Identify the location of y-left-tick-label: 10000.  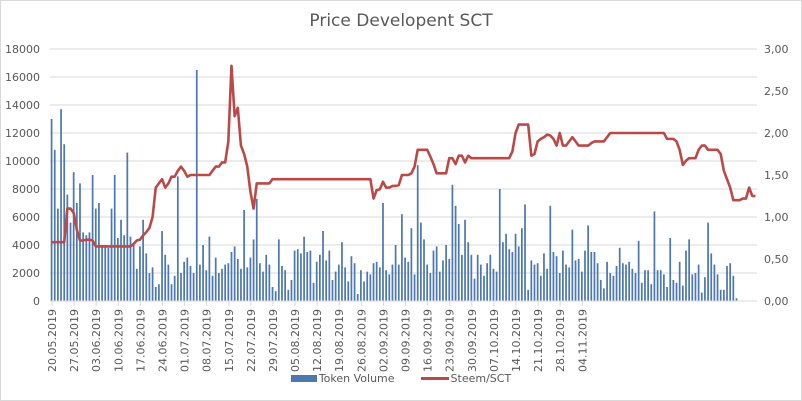
(22, 161).